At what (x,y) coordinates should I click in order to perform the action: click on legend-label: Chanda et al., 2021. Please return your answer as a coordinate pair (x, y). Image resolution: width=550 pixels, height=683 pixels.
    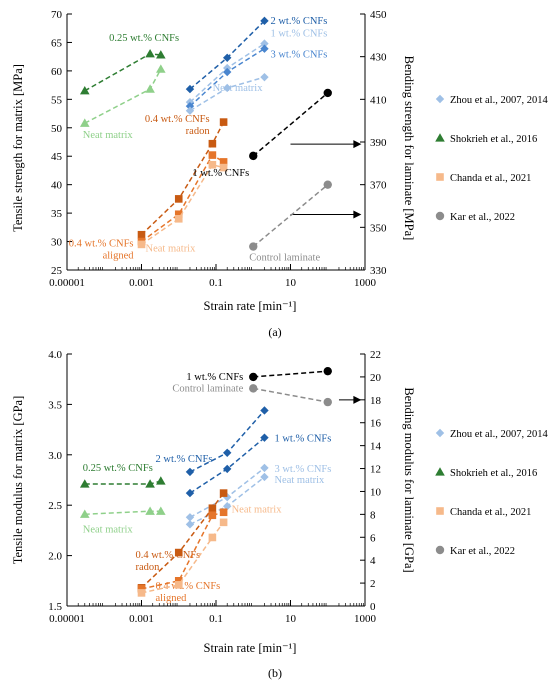
    Looking at the image, I should click on (490, 512).